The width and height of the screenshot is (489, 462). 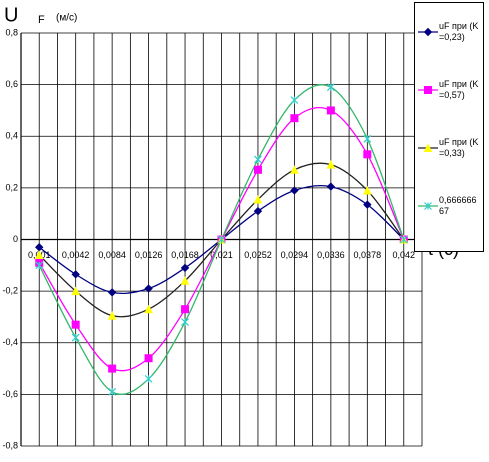 I want to click on x-tick-label: 0,0042, so click(x=76, y=255).